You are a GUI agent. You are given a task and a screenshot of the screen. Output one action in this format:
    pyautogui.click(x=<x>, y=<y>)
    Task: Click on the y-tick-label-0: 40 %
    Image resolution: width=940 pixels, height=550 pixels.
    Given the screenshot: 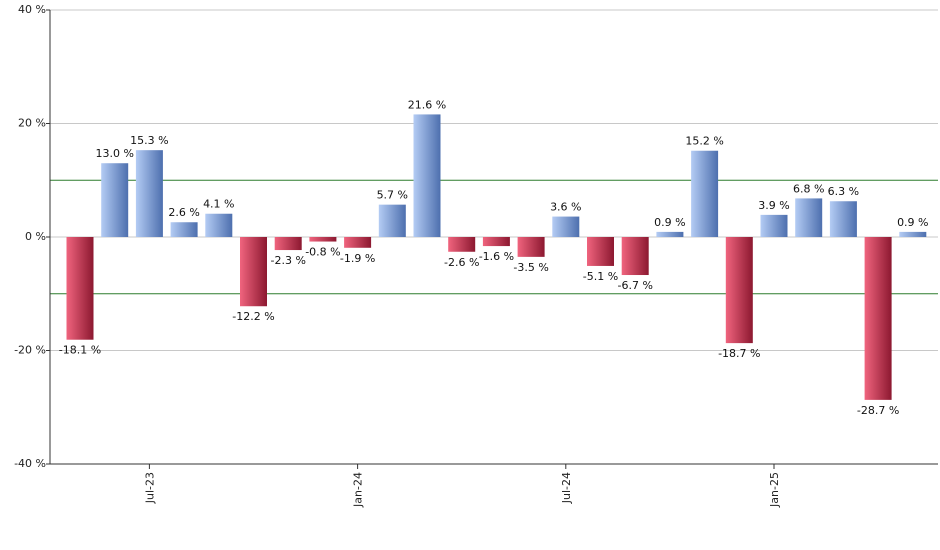 What is the action you would take?
    pyautogui.click(x=32, y=9)
    